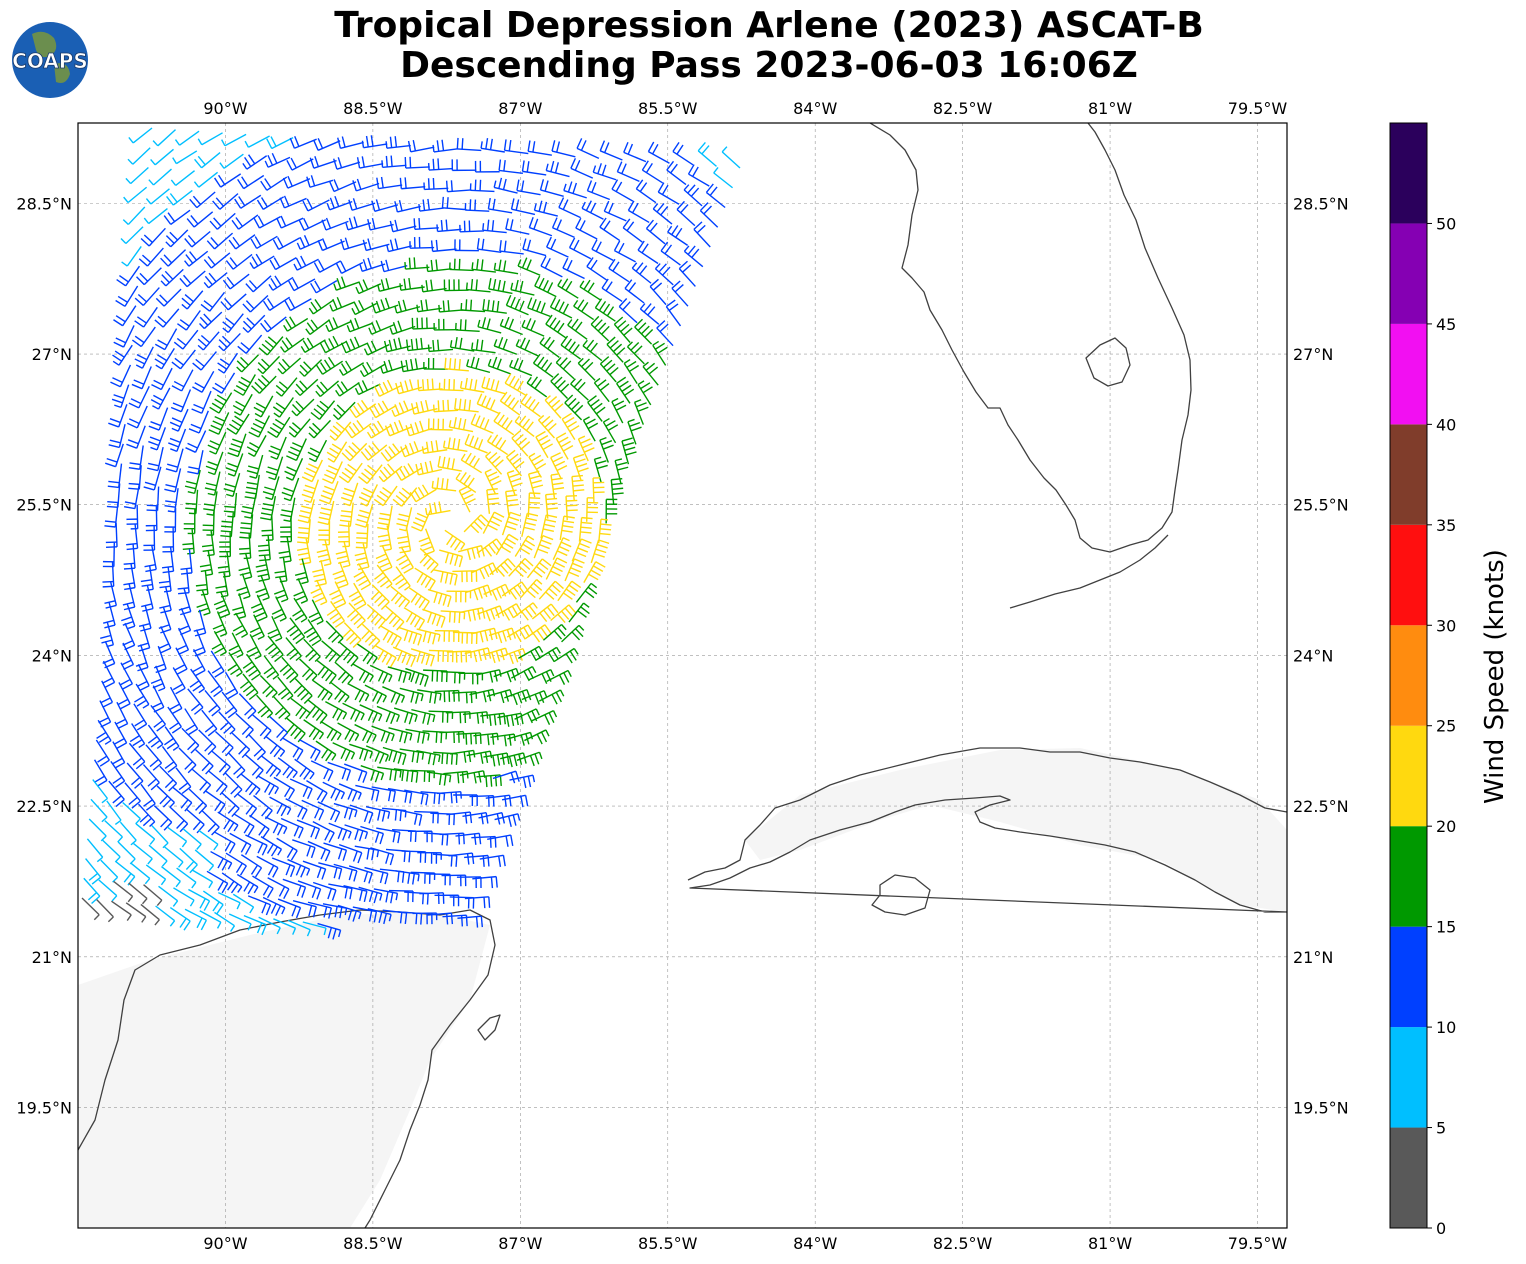 The image size is (1526, 1264). I want to click on lat-tick-label-left: 21°N, so click(52, 957).